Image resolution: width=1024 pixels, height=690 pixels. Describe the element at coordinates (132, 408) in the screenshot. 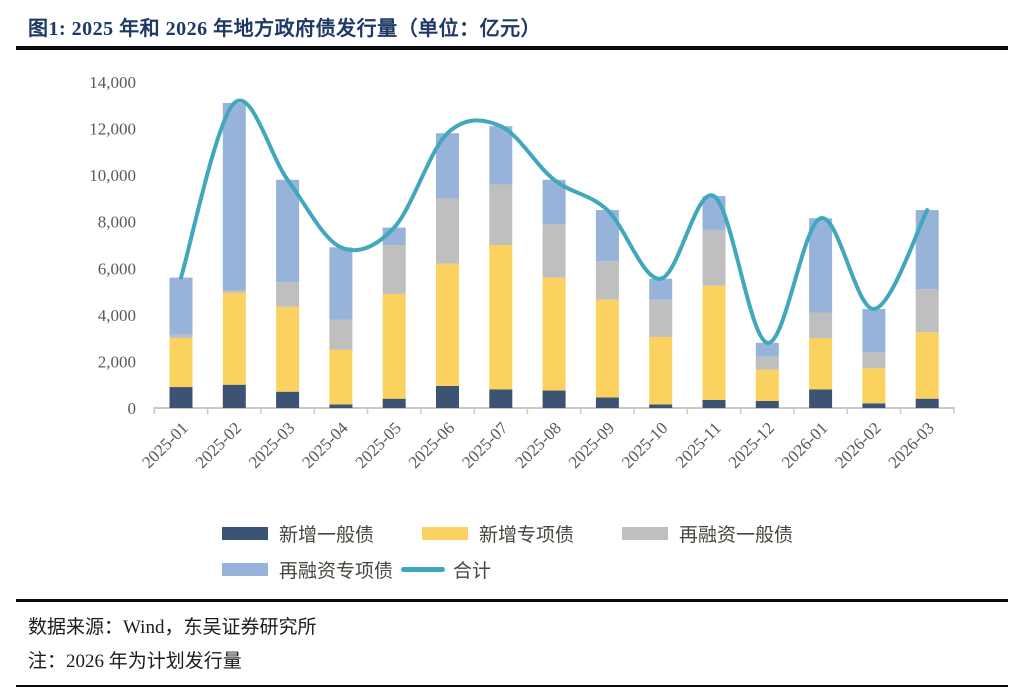

I see `y-tick-label: 0` at that location.